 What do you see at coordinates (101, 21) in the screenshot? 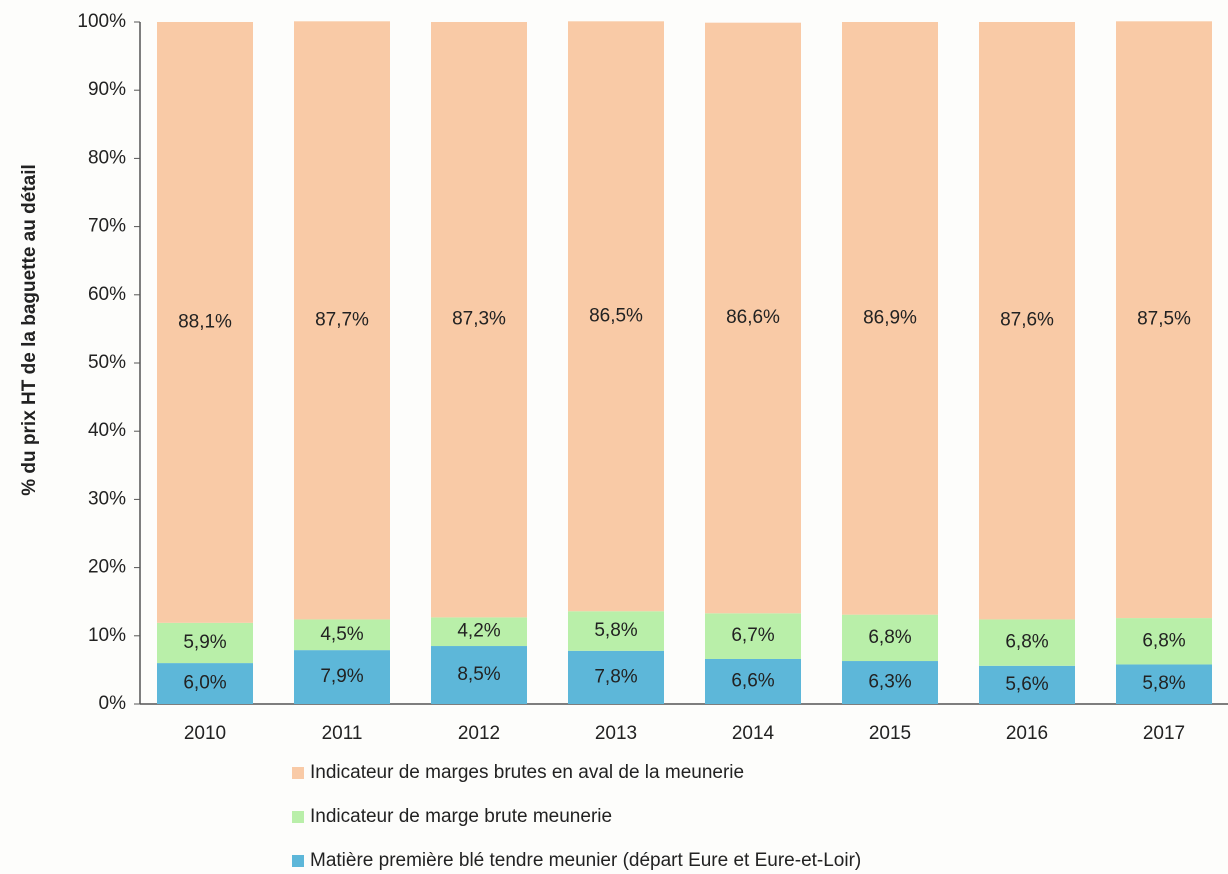
I see `y-tick-label: 100%` at bounding box center [101, 21].